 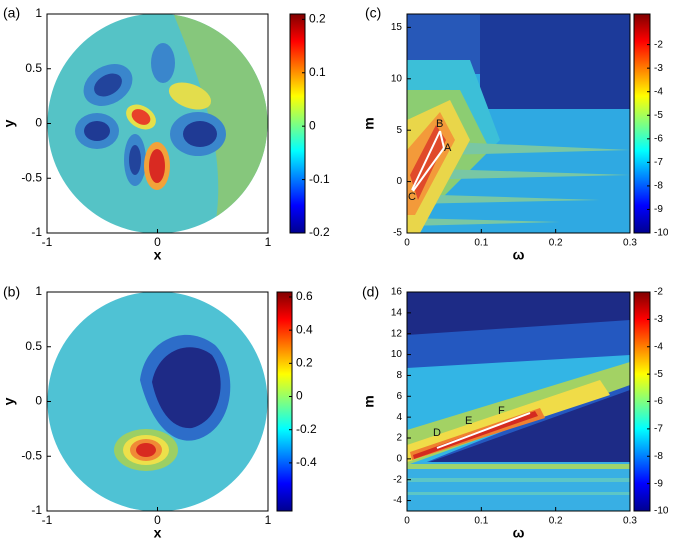 What do you see at coordinates (399, 417) in the screenshot?
I see `y-tick-label: 4` at bounding box center [399, 417].